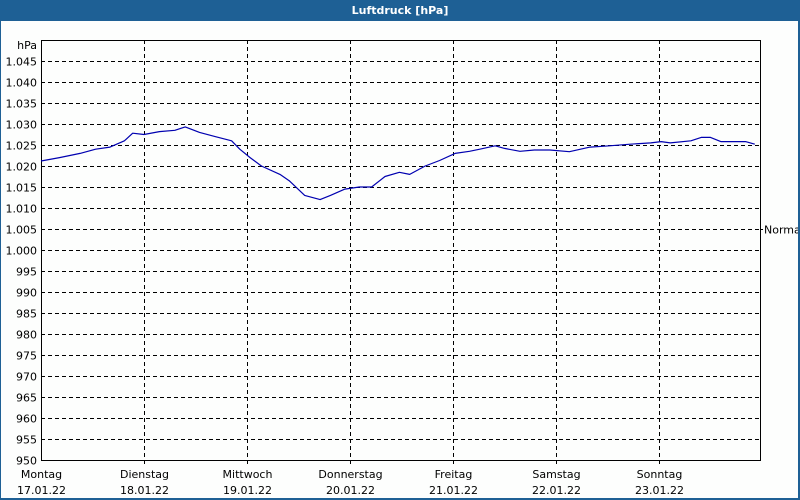 This screenshot has width=800, height=500. I want to click on y-tick-label: 1.025, so click(22, 146).